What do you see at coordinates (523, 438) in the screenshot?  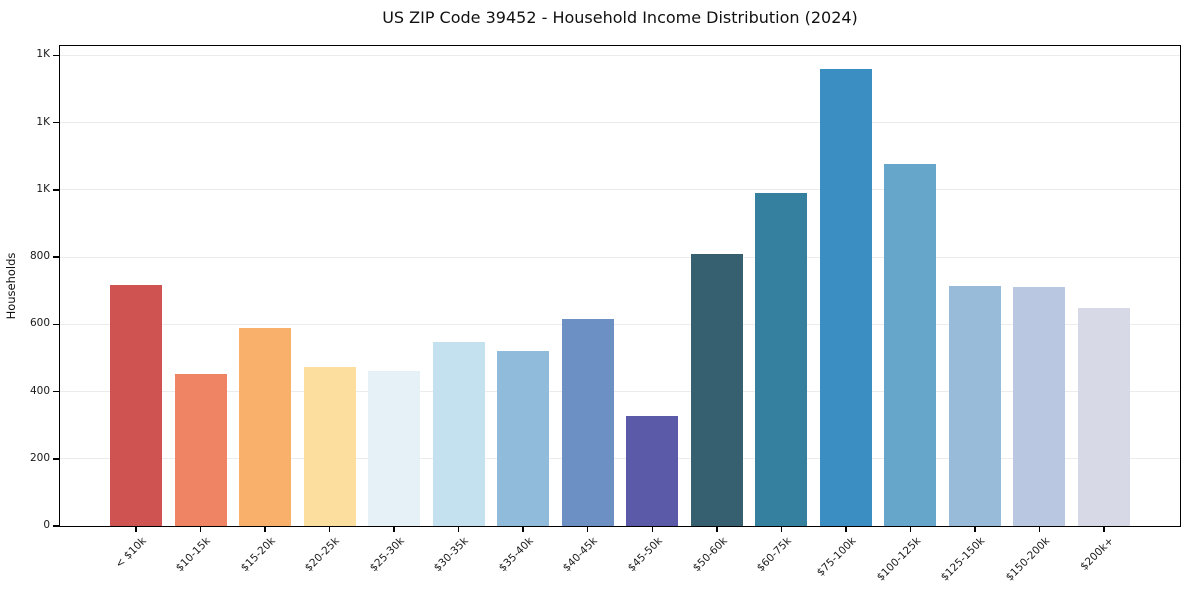 I see `bar-35-40k` at bounding box center [523, 438].